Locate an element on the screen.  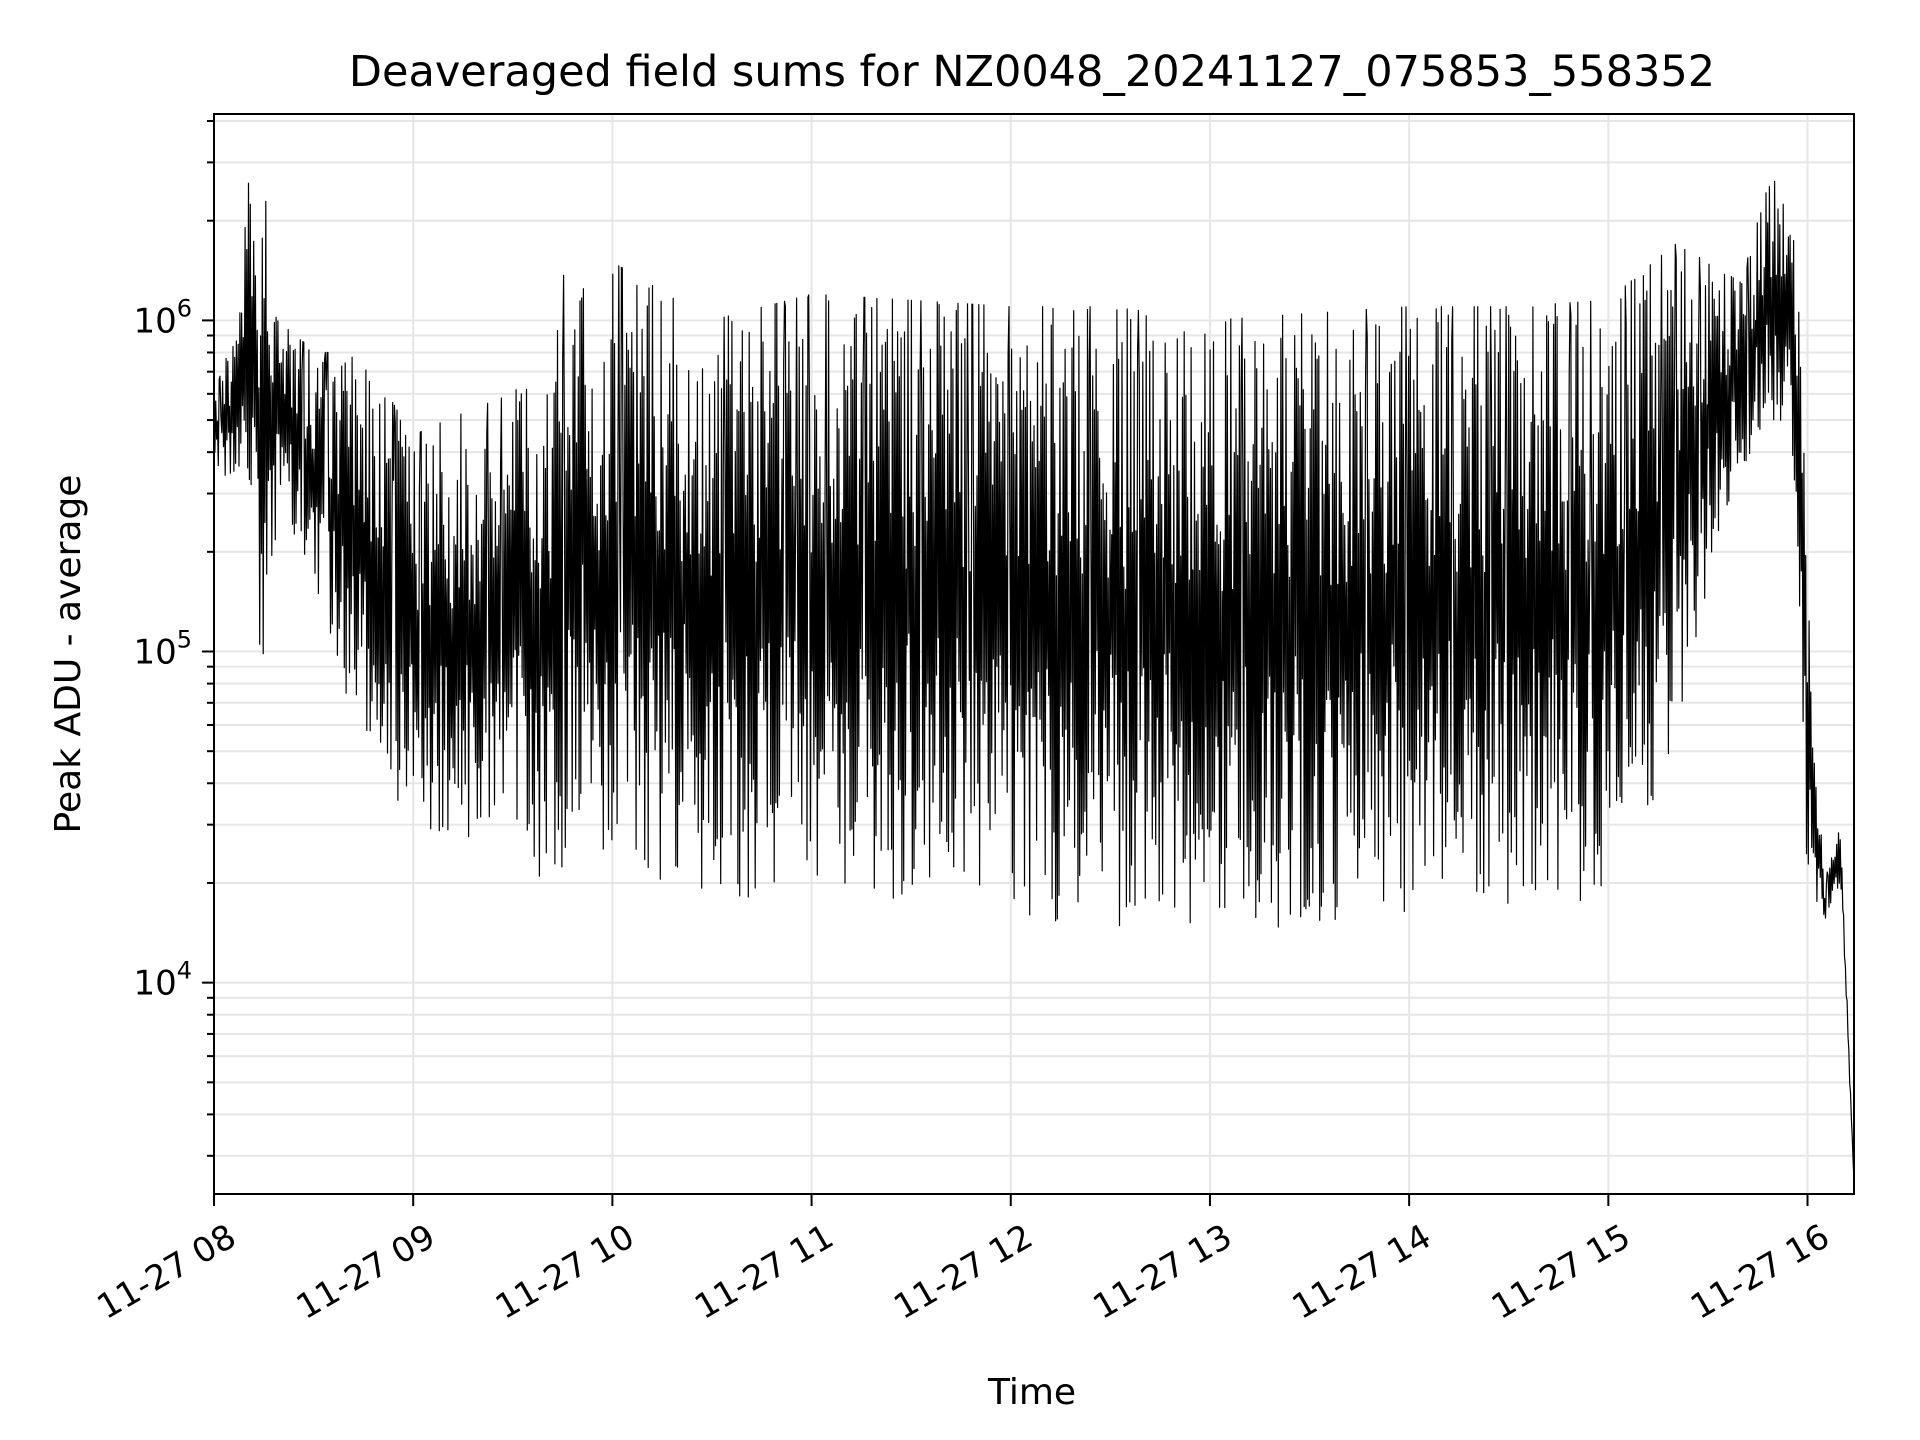
y-axis-ticks: 10⁴ 10⁵ 10⁶ is located at coordinates (173, 638).